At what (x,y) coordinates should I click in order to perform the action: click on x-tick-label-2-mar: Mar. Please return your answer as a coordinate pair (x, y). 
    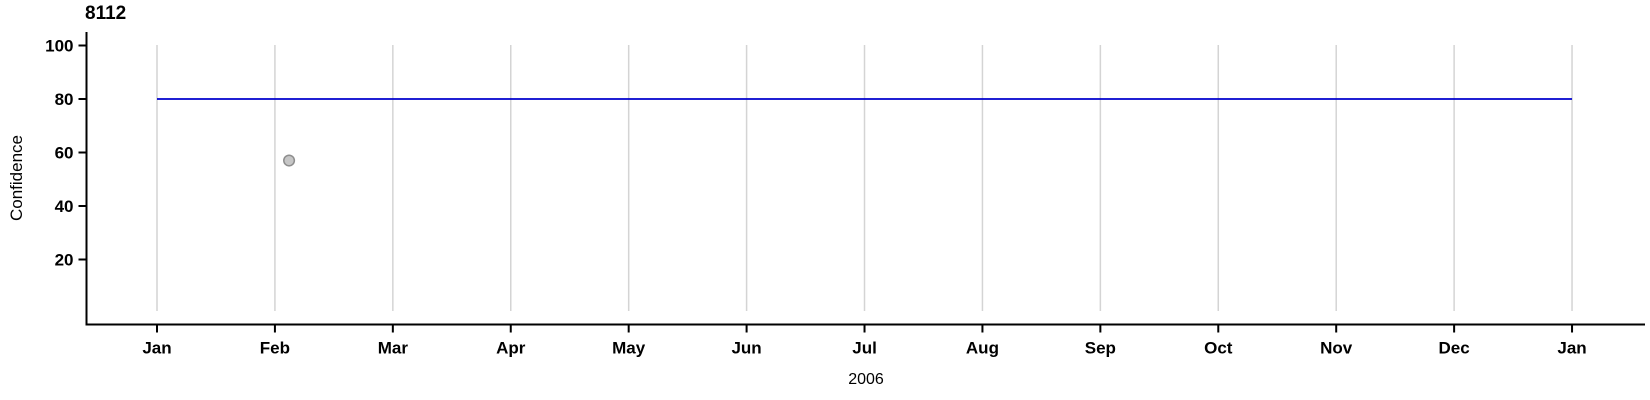
    Looking at the image, I should click on (393, 348).